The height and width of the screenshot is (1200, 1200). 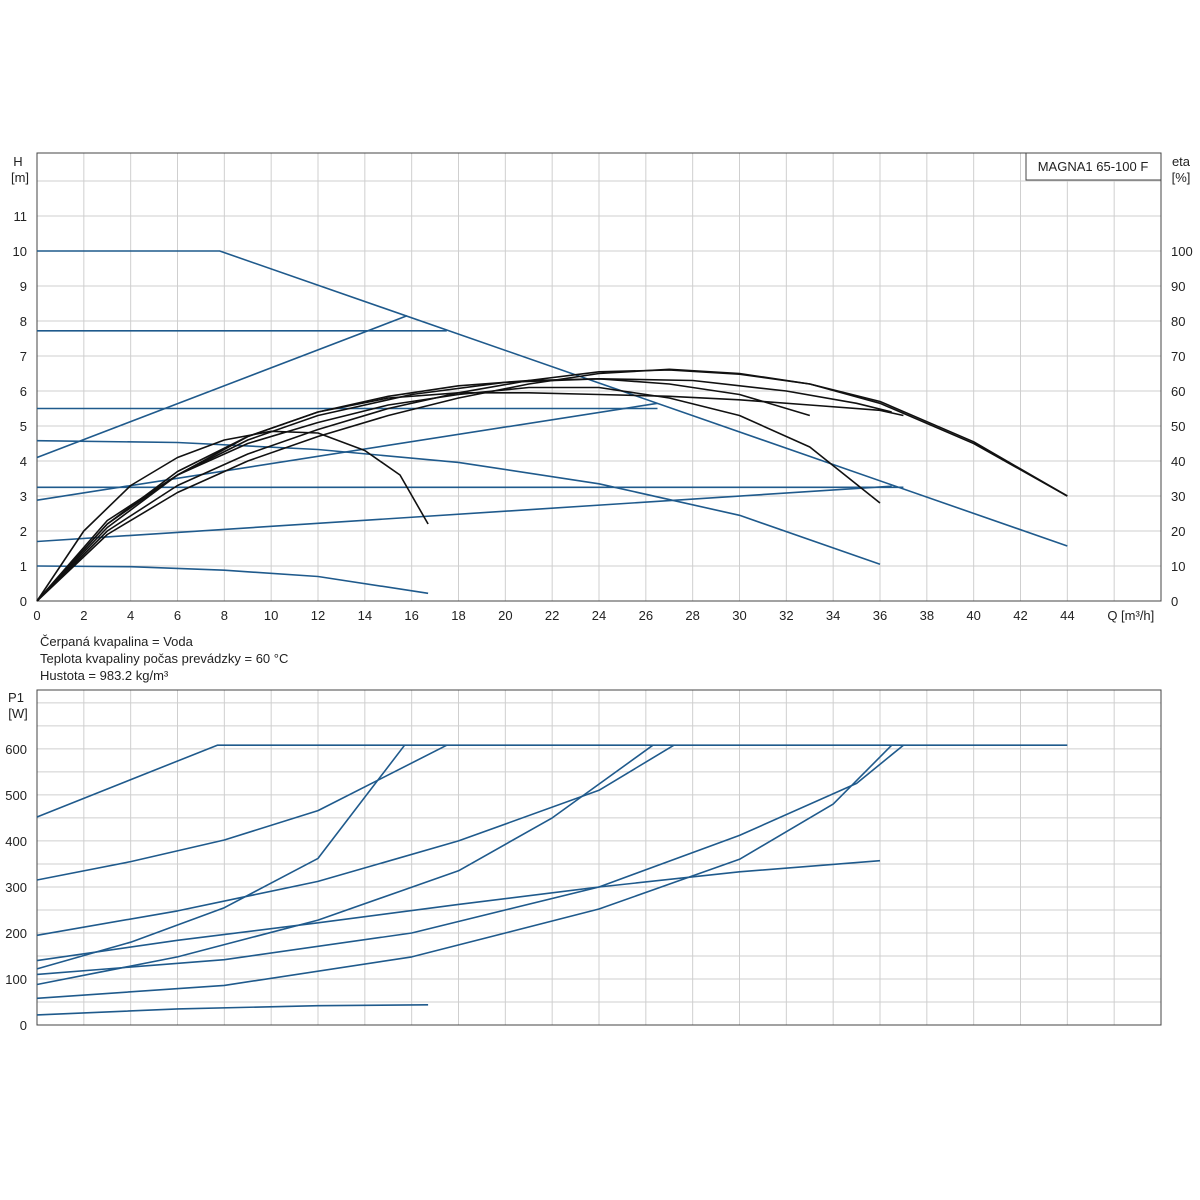 What do you see at coordinates (458, 615) in the screenshot?
I see `x-tick-label: 18` at bounding box center [458, 615].